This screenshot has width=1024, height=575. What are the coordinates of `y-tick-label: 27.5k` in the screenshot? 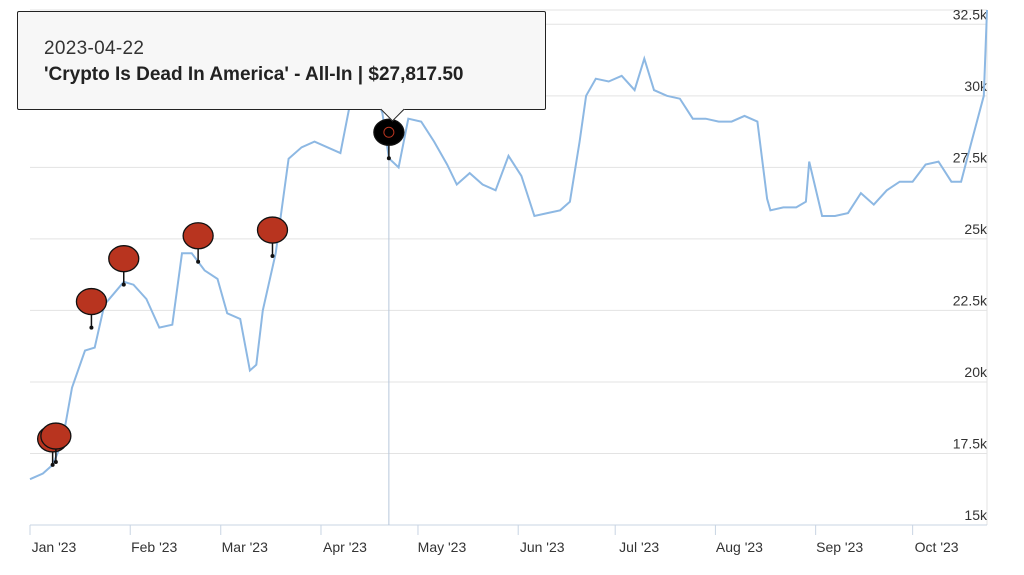 It's located at (970, 157).